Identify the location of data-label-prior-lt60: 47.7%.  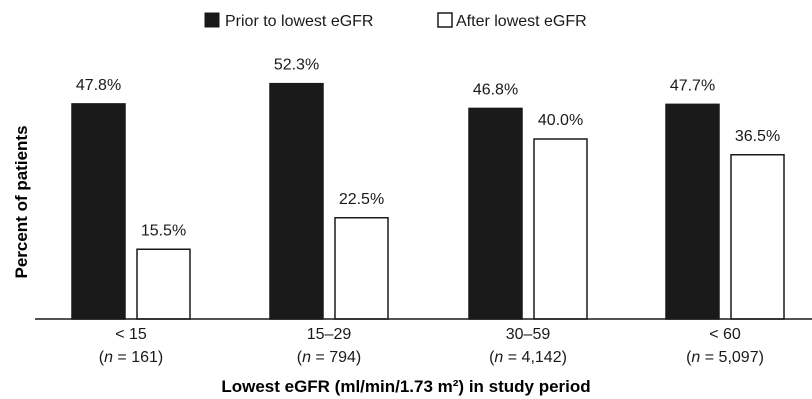
(692, 85).